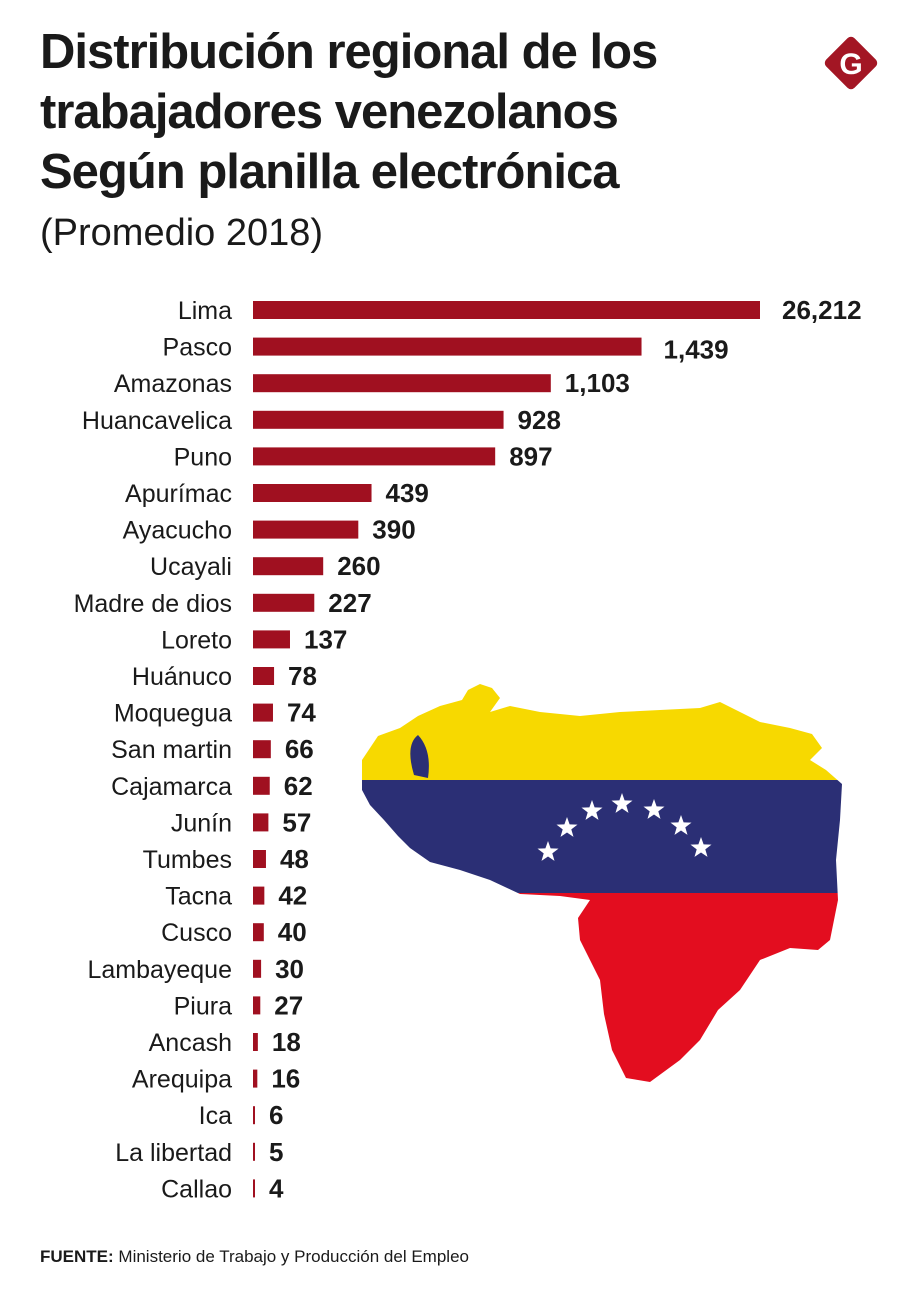 This screenshot has width=920, height=1294. Describe the element at coordinates (203, 1006) in the screenshot. I see `category-label: Piura` at that location.